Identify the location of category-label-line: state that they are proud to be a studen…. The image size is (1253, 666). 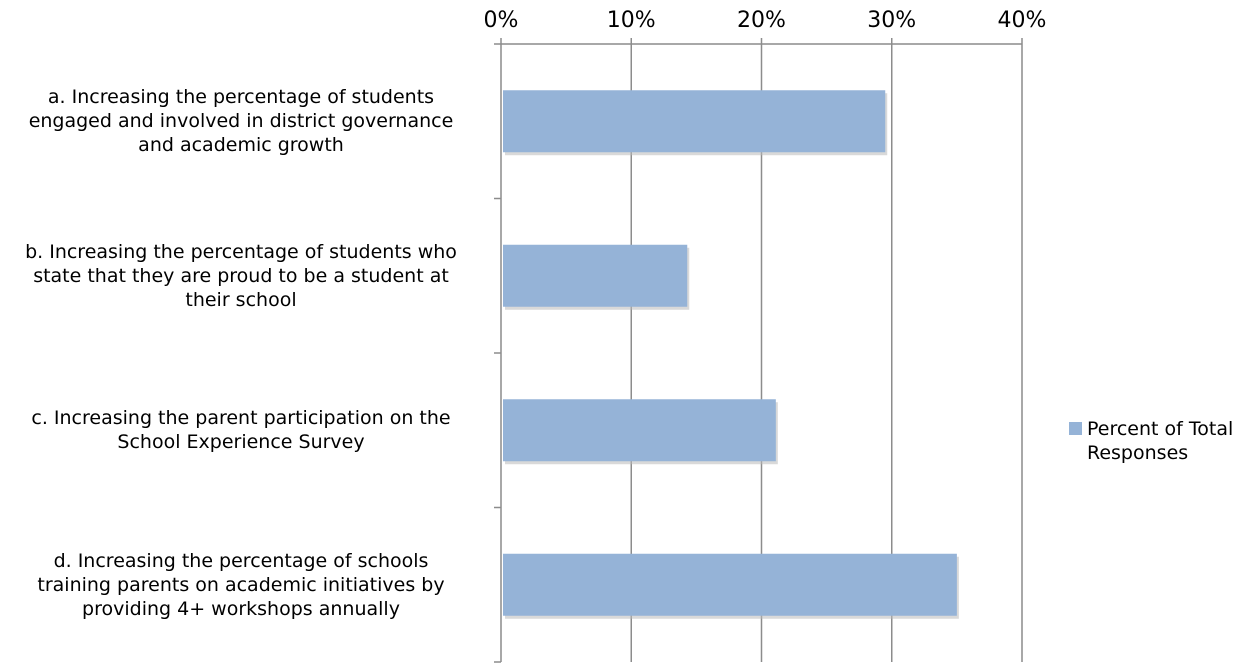
(241, 275).